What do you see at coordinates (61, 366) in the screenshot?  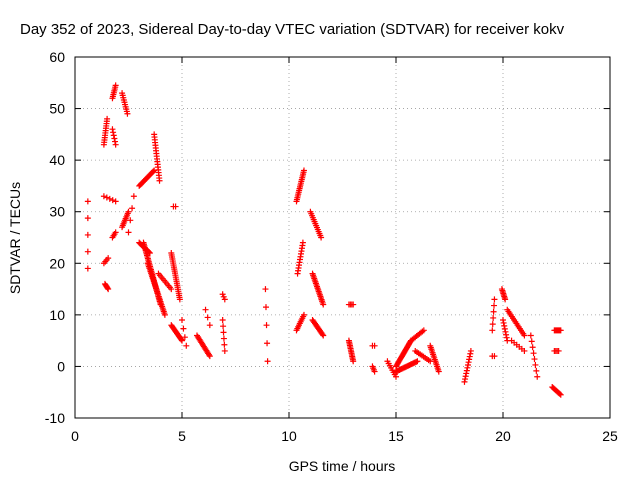 I see `y-tick-label: 0` at bounding box center [61, 366].